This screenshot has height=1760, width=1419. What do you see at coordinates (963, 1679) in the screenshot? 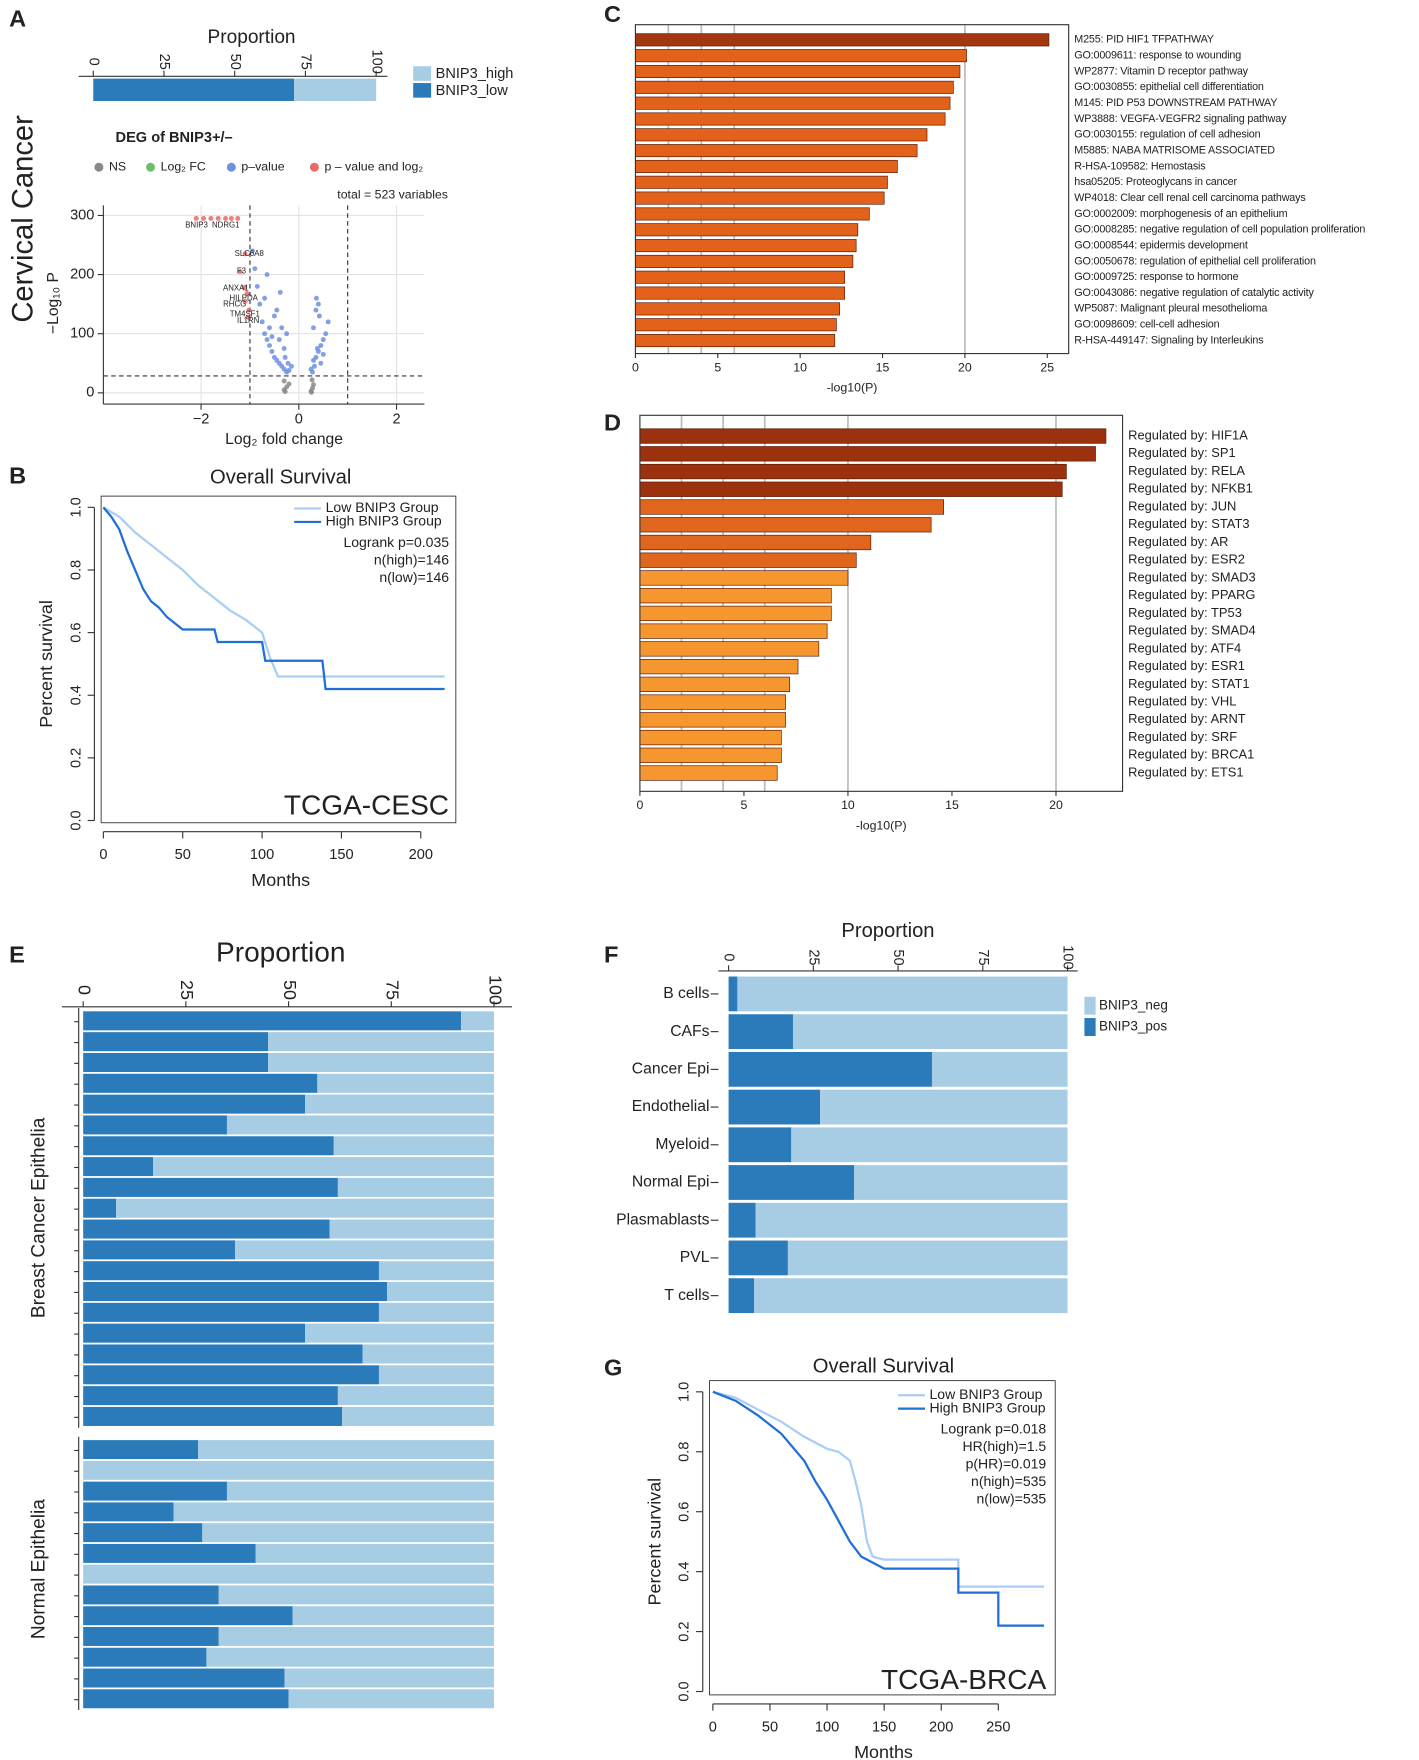
I see `dataset-label: TCGA-BRCA` at bounding box center [963, 1679].